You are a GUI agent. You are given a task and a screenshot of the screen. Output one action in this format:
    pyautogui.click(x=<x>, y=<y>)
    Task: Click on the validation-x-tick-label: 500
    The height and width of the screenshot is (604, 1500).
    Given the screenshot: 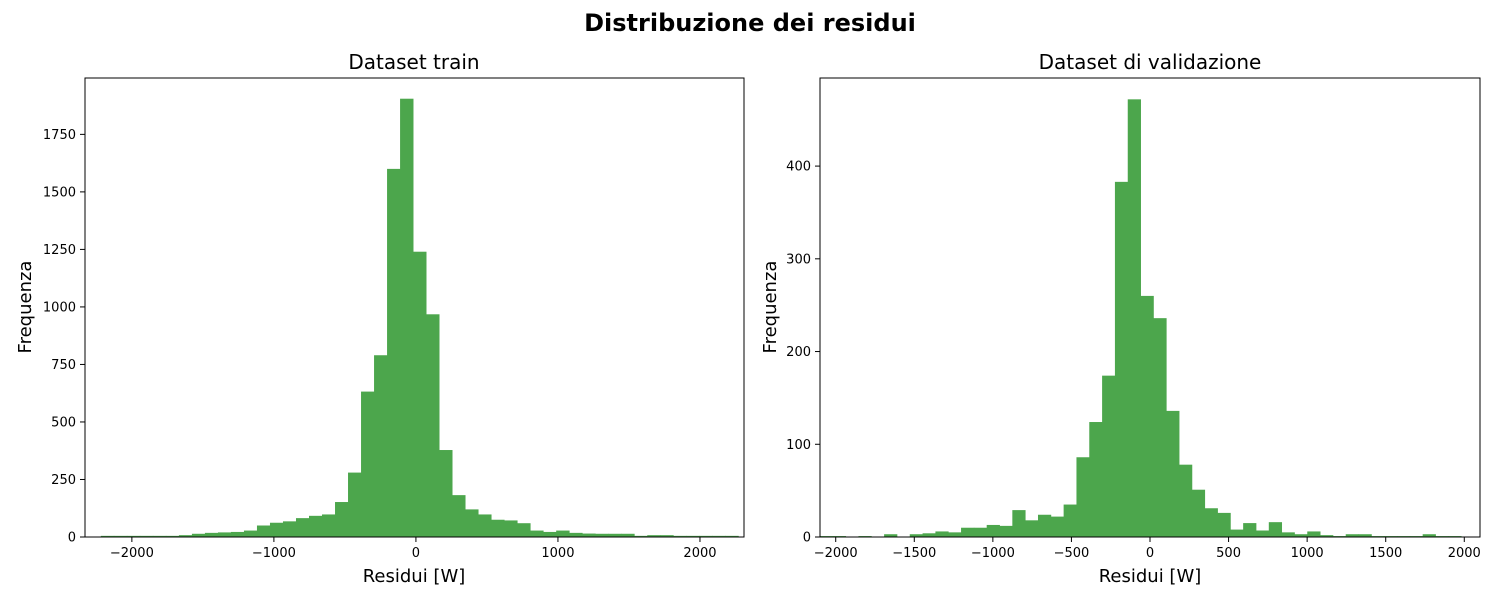 What is the action you would take?
    pyautogui.click(x=1228, y=553)
    